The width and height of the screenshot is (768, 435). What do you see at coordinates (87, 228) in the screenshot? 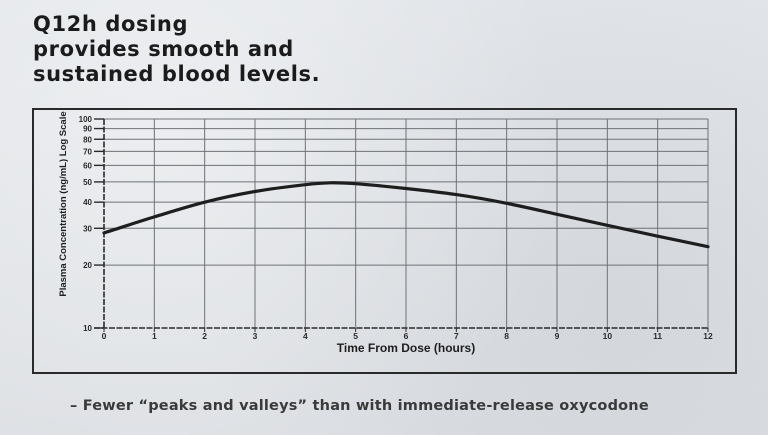
I see `y-tick-label: 30` at bounding box center [87, 228].